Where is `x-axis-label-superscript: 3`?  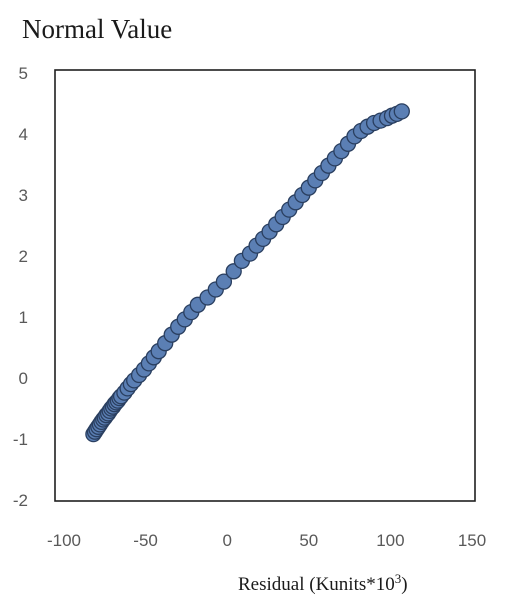
x-axis-label-superscript: 3 is located at coordinates (398, 578).